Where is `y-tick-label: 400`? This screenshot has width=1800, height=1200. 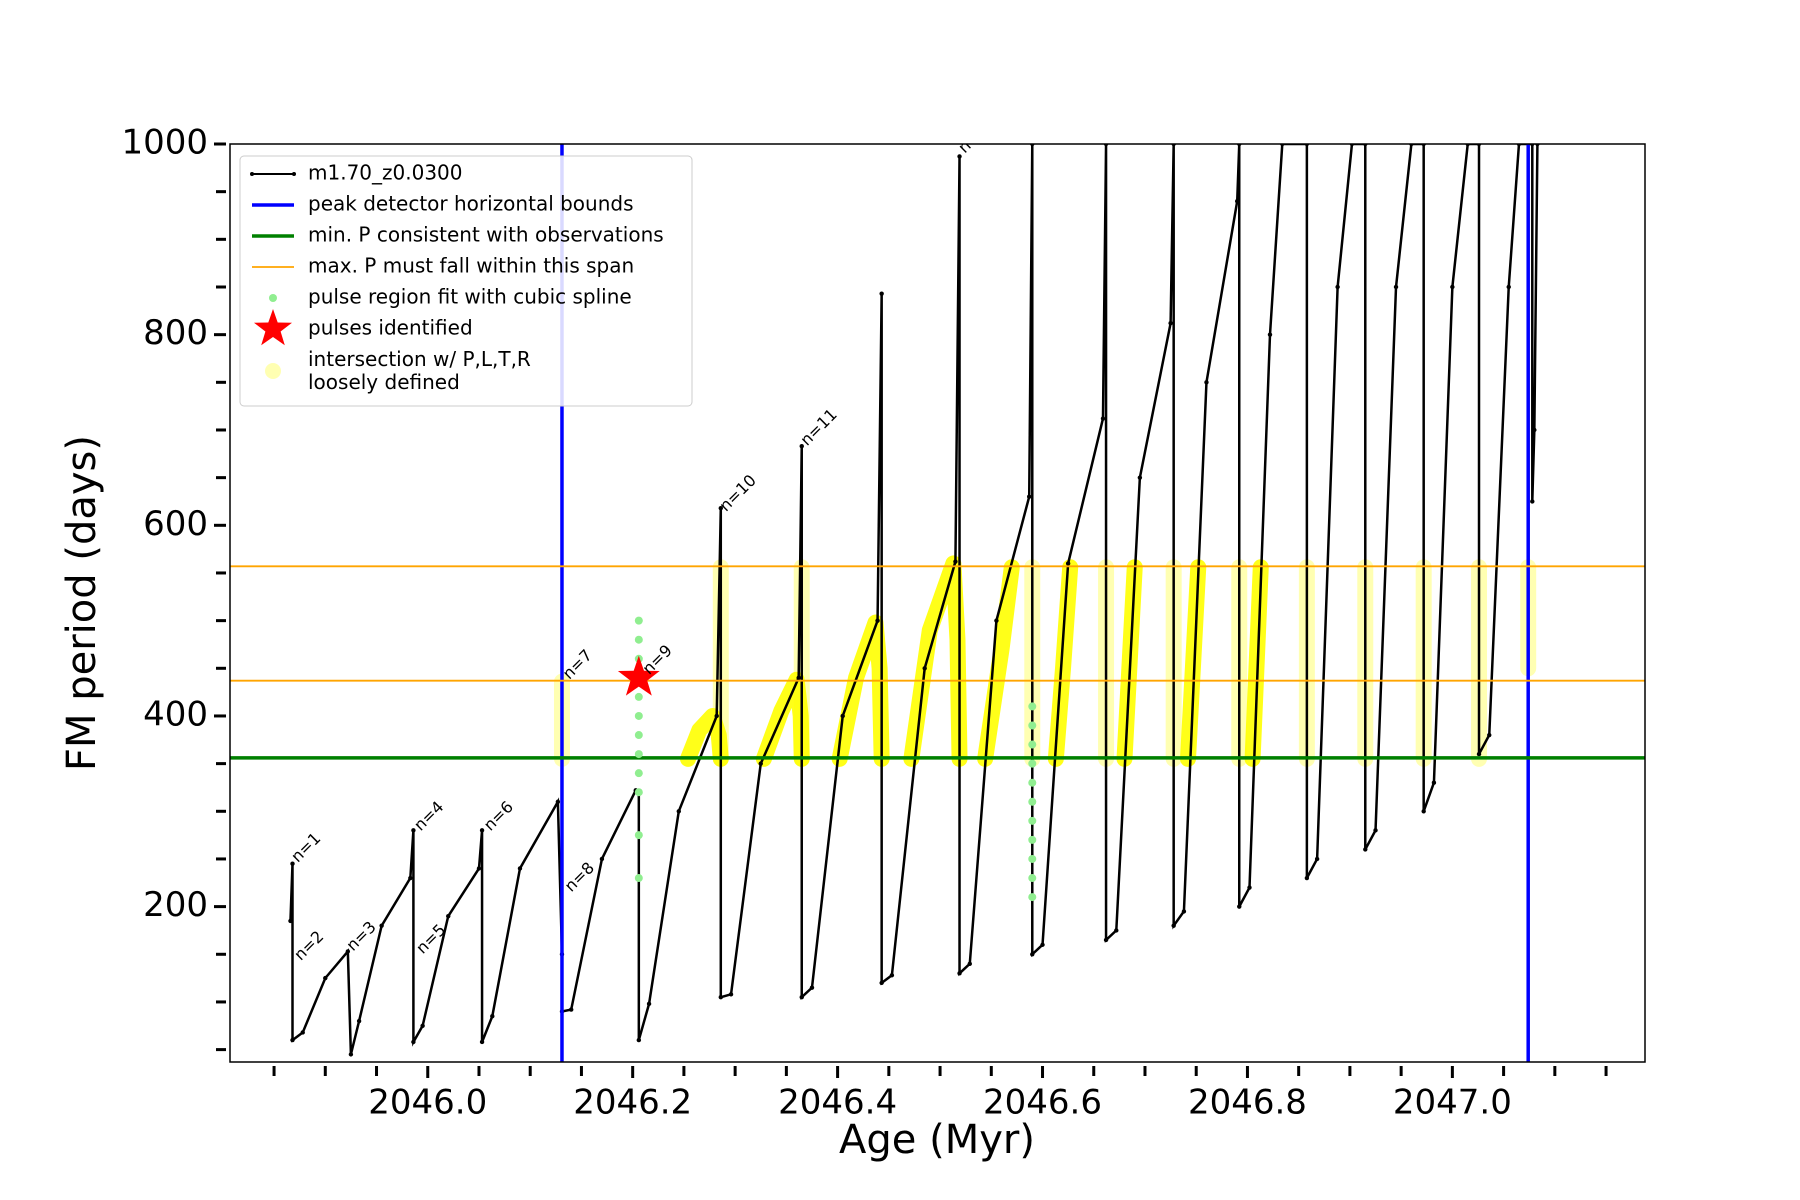 y-tick-label: 400 is located at coordinates (175, 714).